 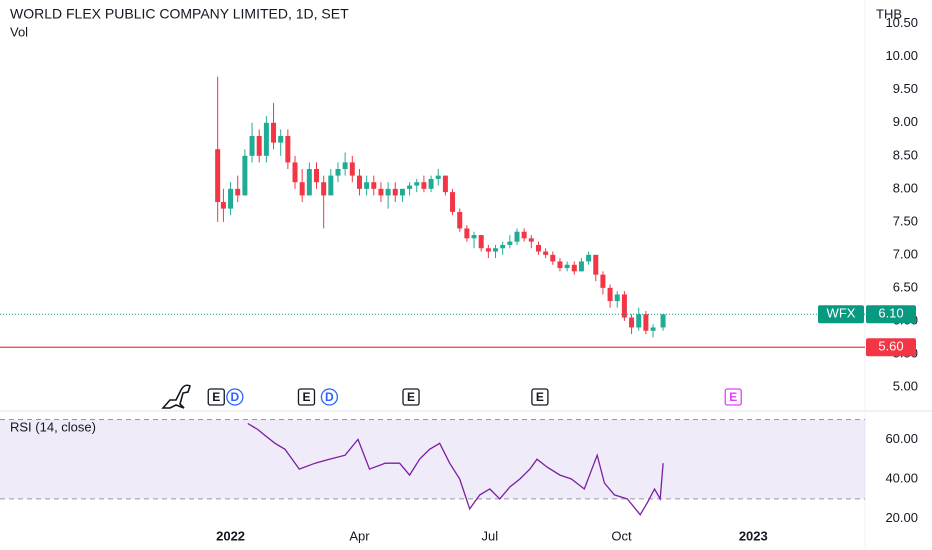 I want to click on y-tick-label: 6.50, so click(x=905, y=286).